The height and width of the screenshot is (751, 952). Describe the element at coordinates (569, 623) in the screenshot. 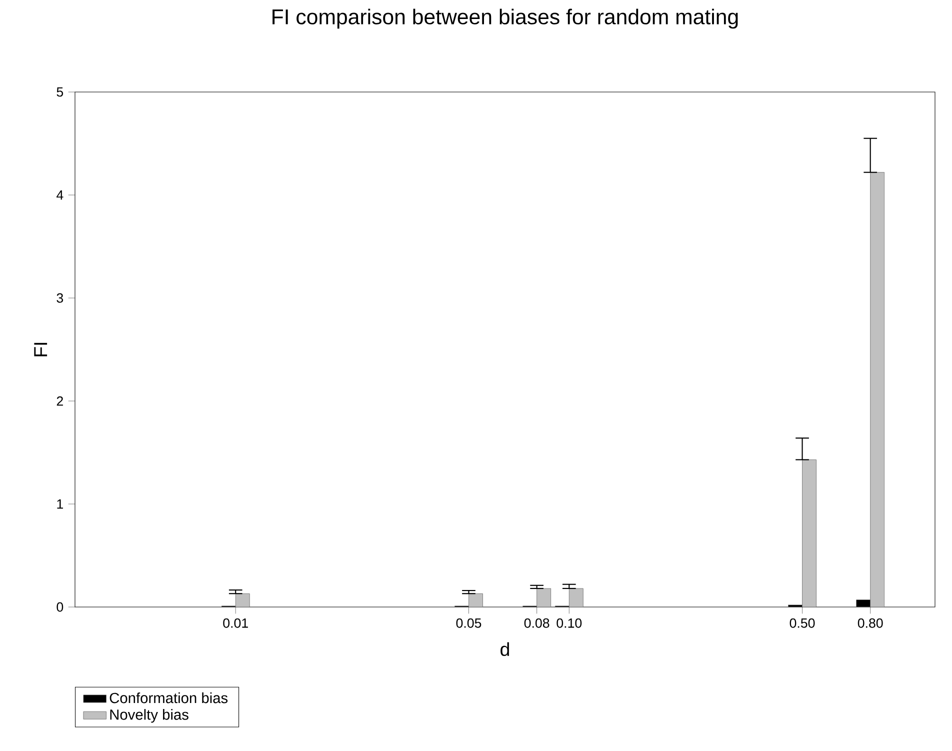

I see `x-tick-label: 0.10` at that location.